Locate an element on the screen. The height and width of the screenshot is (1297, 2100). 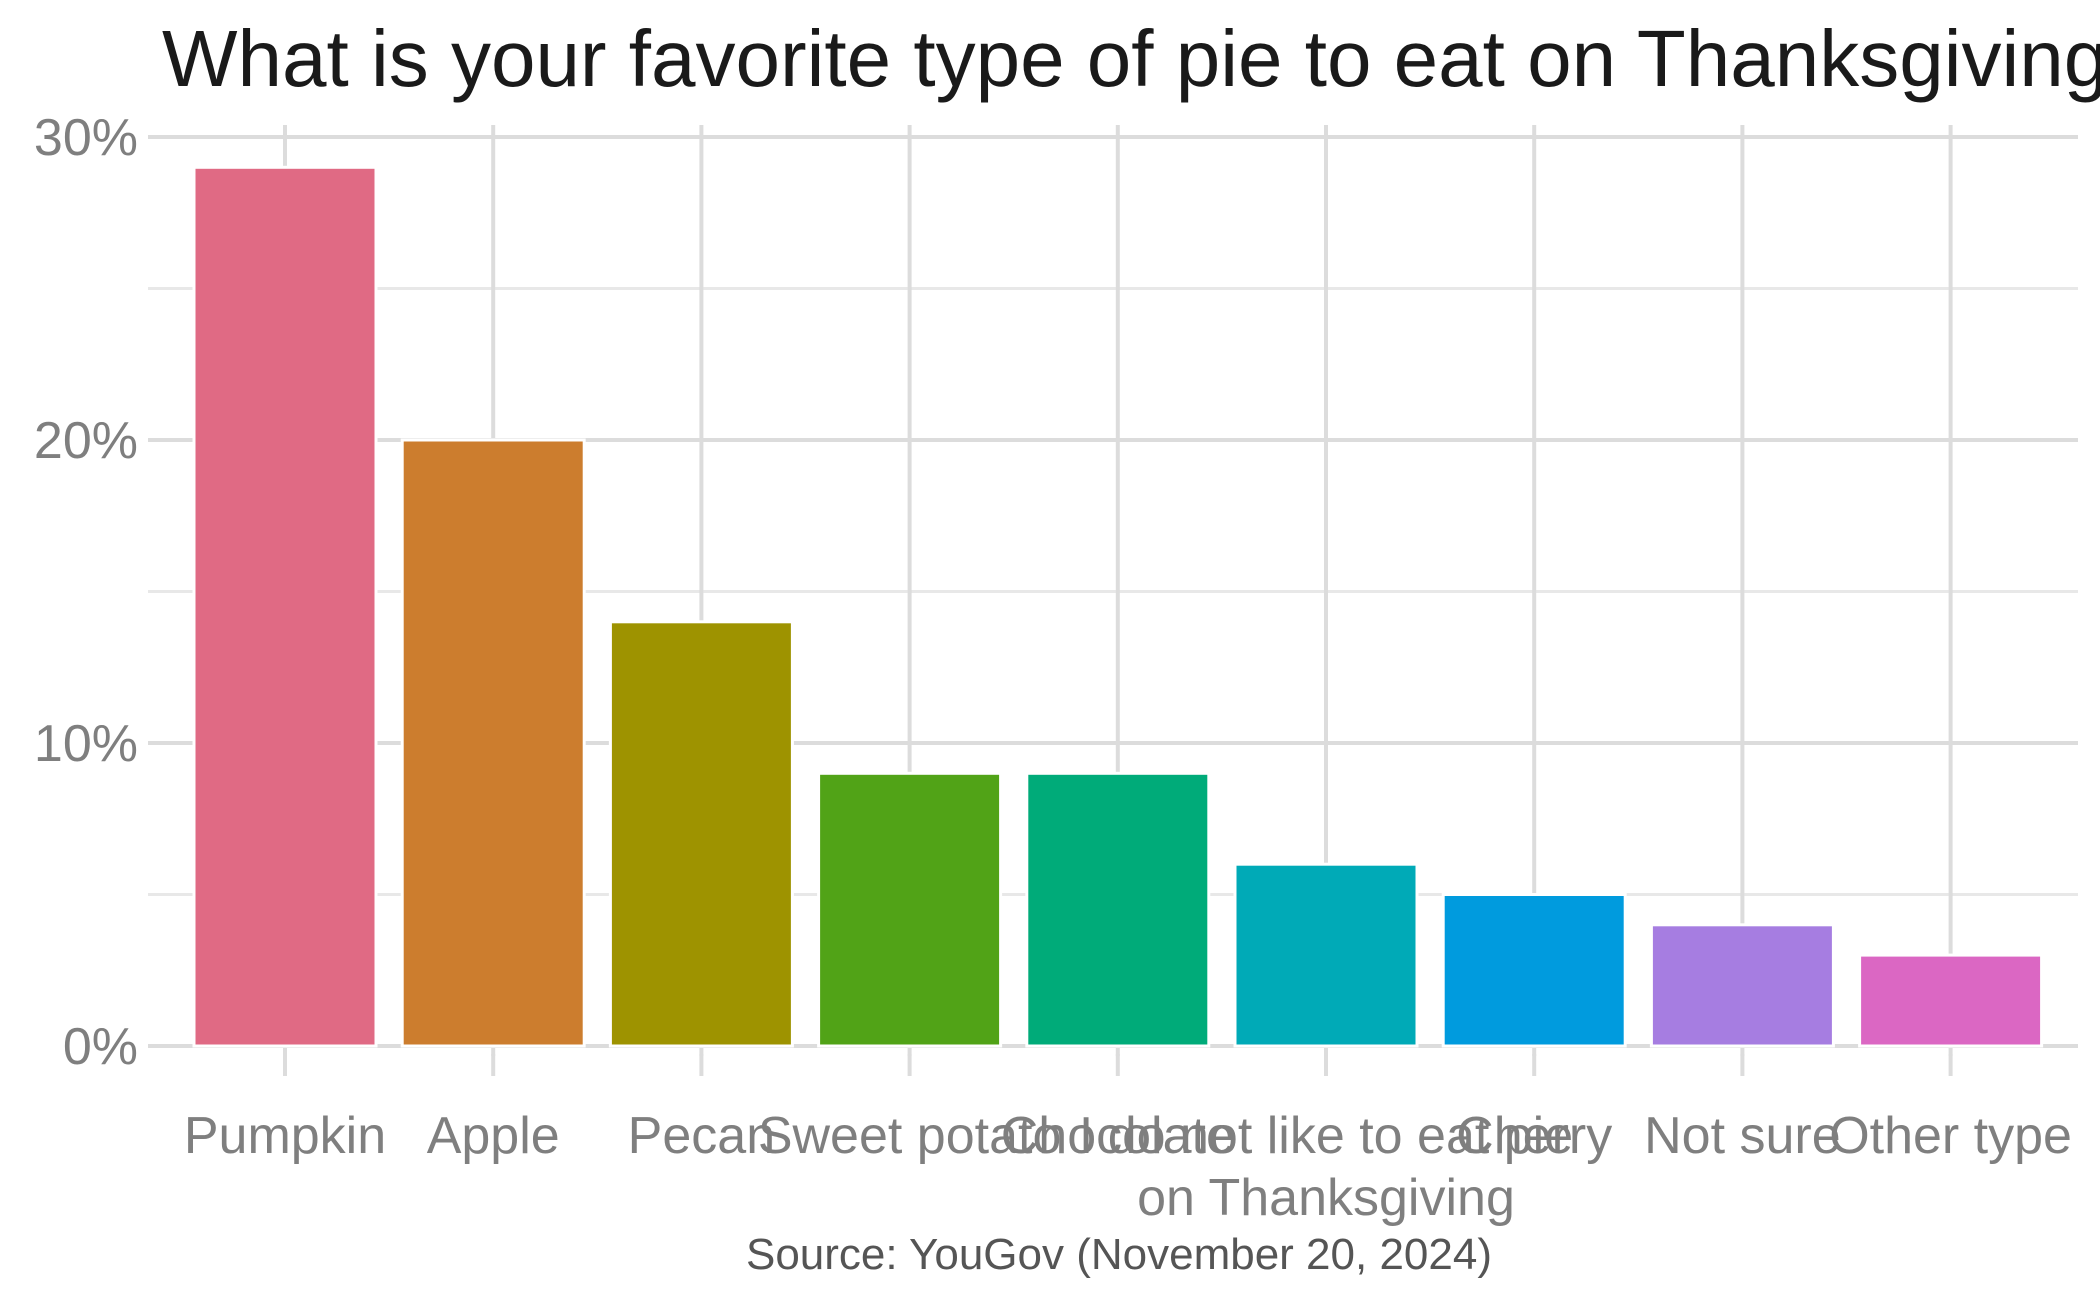
x-tick-label: Other type is located at coordinates (1950, 1136).